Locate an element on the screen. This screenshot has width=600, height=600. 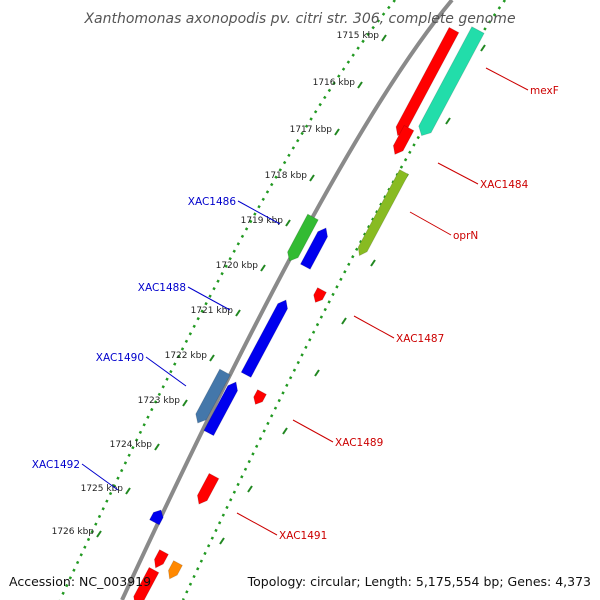
gene-label-oprN: oprN is located at coordinates (465, 236).